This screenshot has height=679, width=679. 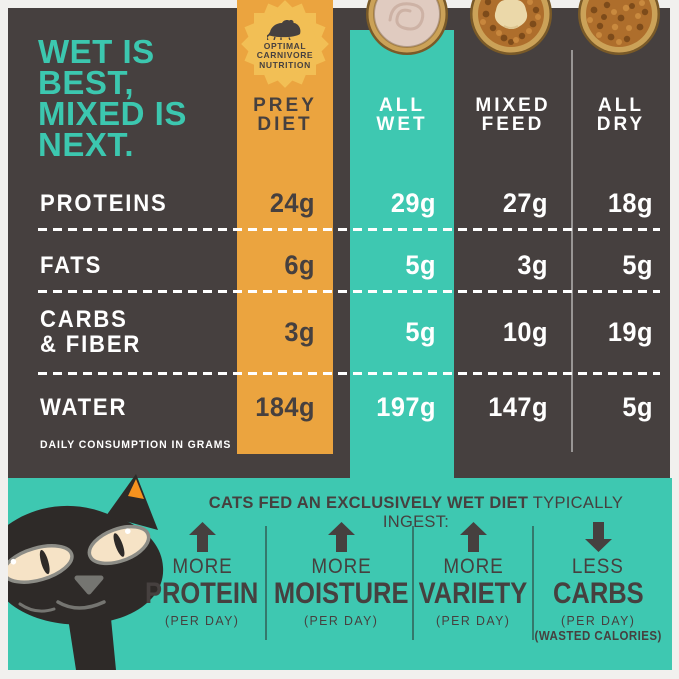 I want to click on benefit-word2: PROTEIN, so click(x=202, y=593).